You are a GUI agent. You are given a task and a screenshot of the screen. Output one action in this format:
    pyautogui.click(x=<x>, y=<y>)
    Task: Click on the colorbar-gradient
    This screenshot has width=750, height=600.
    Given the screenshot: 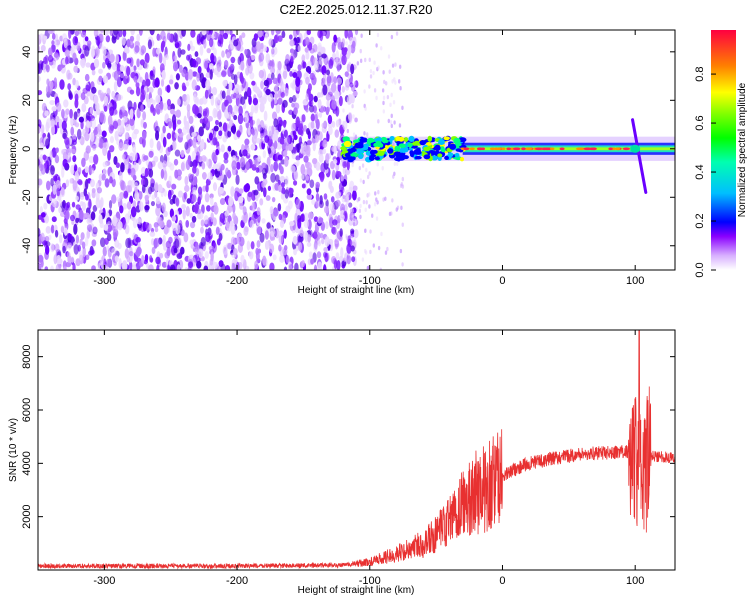 What is the action you would take?
    pyautogui.click(x=723, y=150)
    